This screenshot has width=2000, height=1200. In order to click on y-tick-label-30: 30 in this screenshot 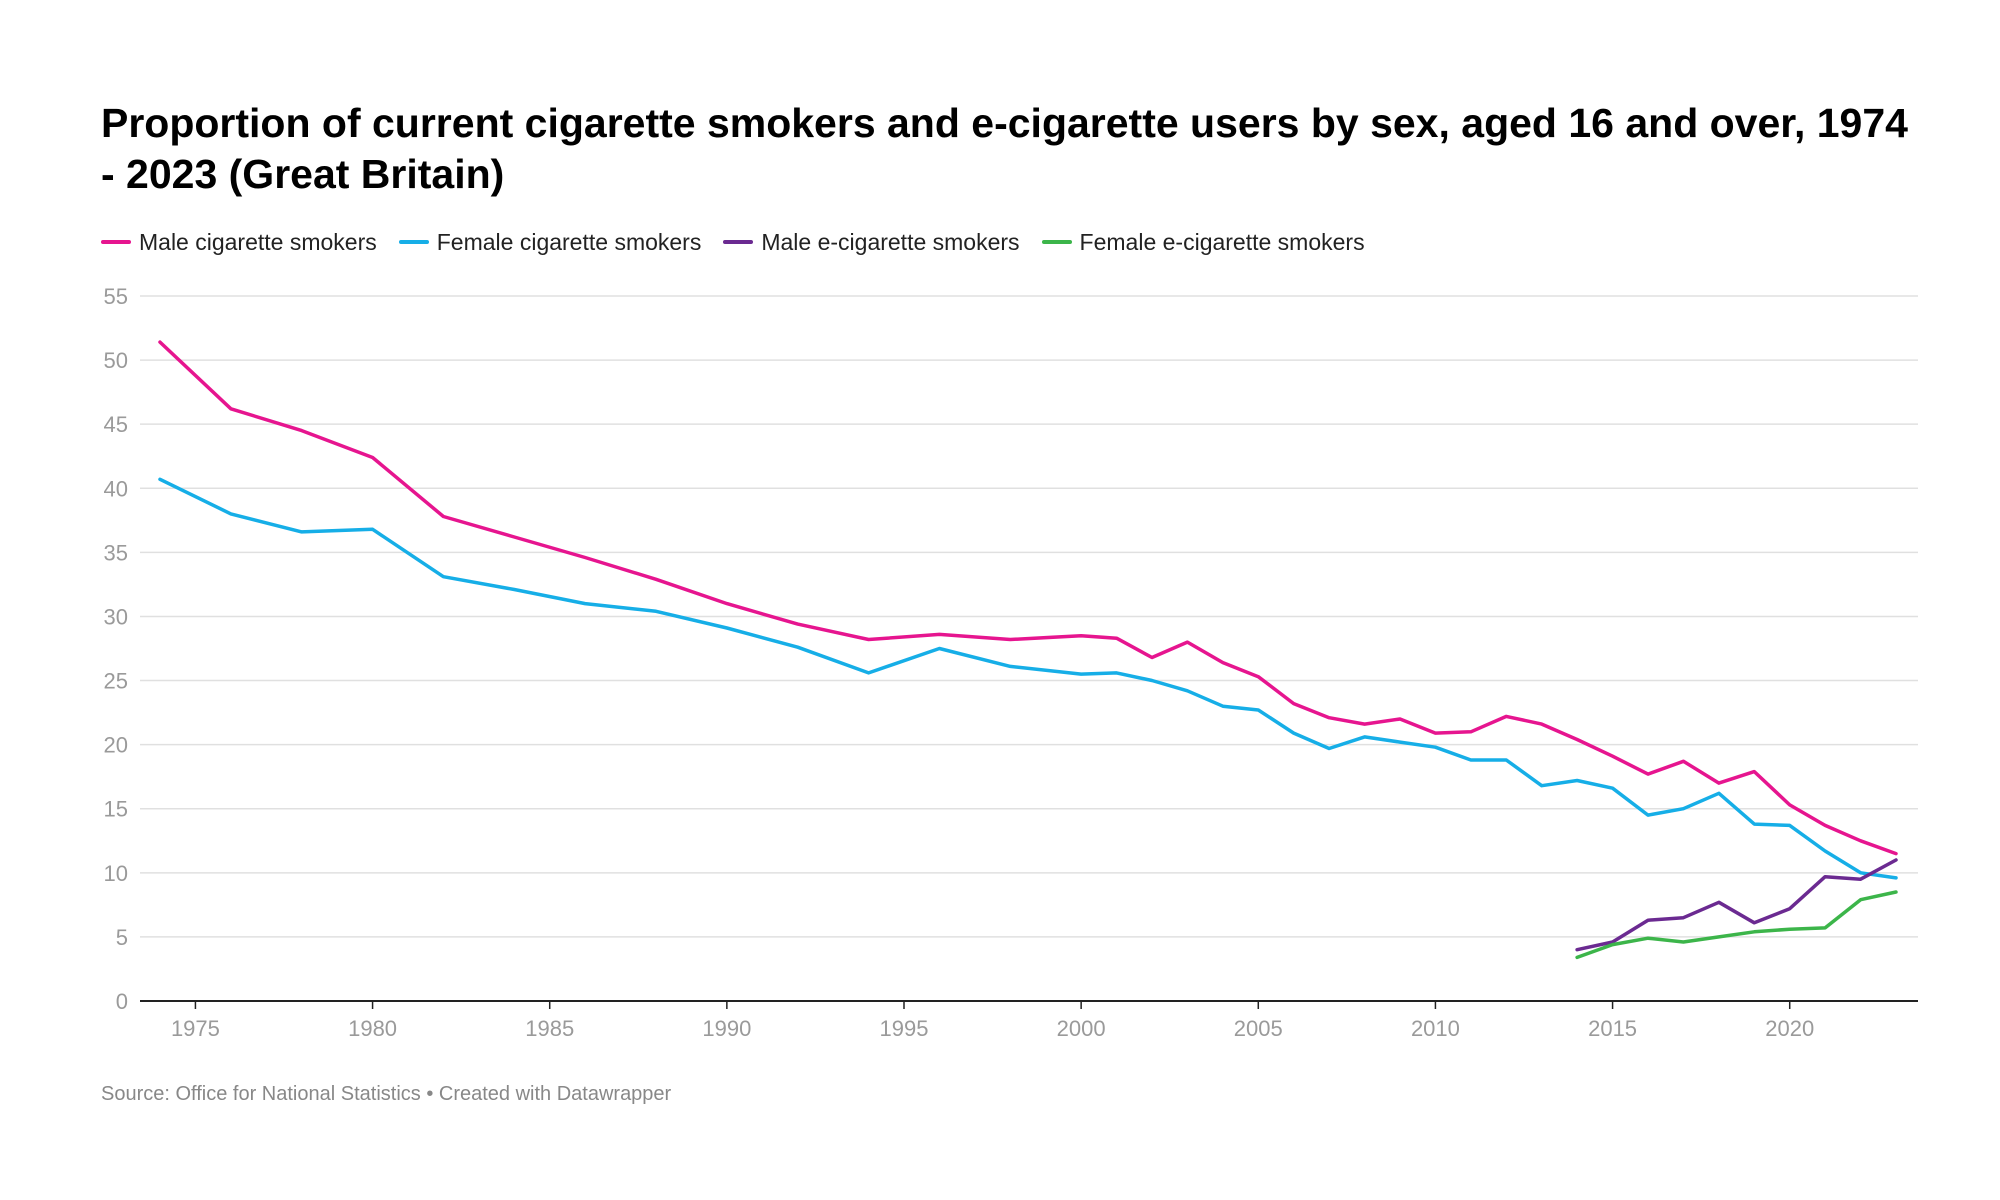, I will do `click(116, 616)`.